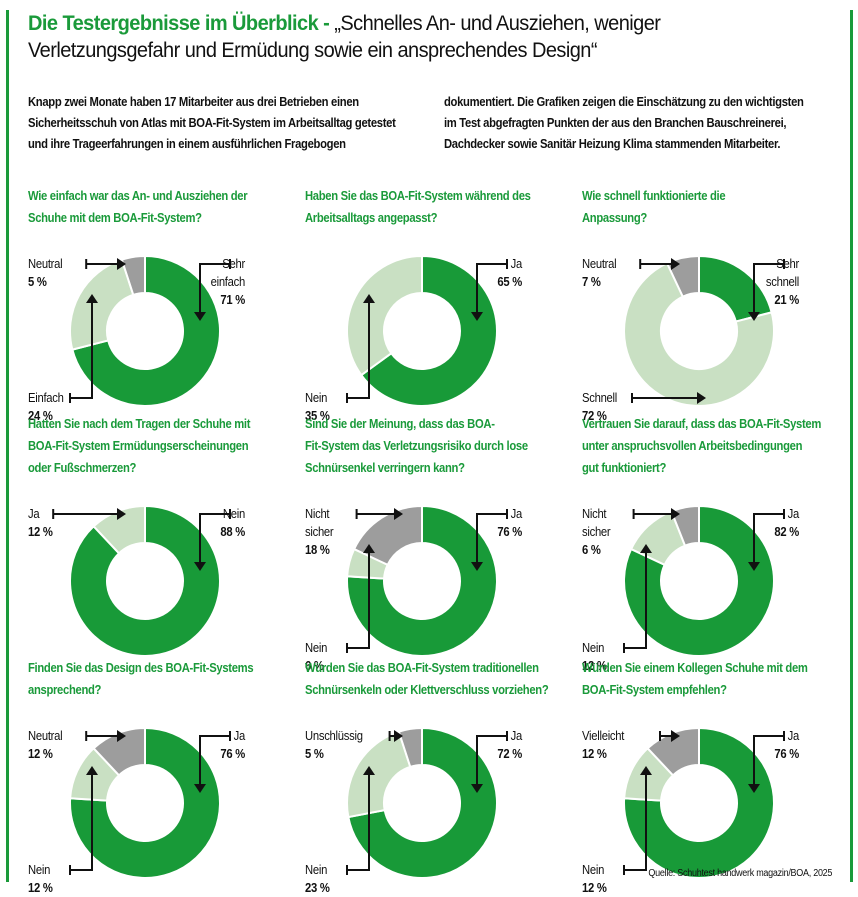 The width and height of the screenshot is (858, 897). I want to click on slice-label-ja: Ja 65 %, so click(486, 273).